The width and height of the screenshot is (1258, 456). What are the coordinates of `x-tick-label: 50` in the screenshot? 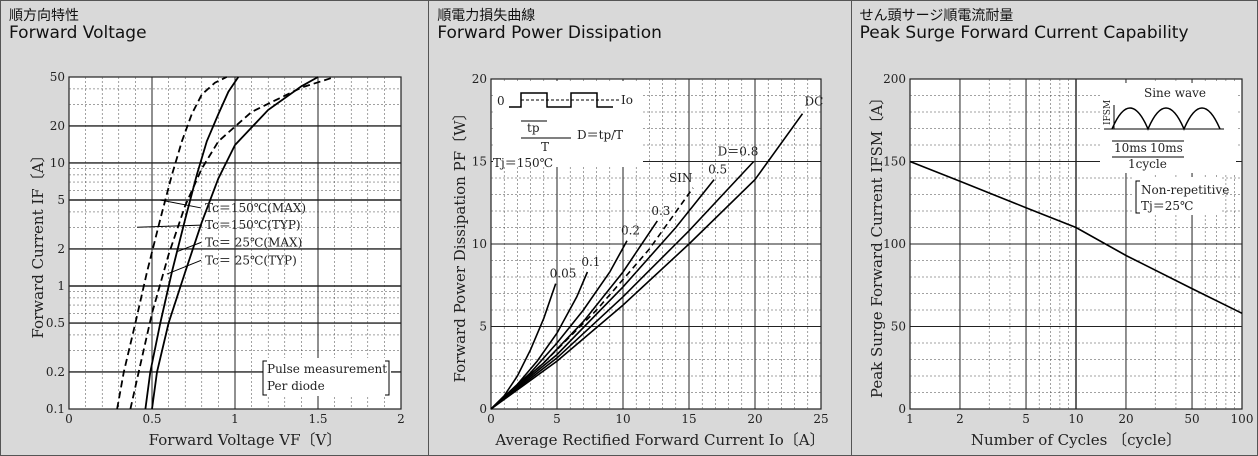 It's located at (1191, 419).